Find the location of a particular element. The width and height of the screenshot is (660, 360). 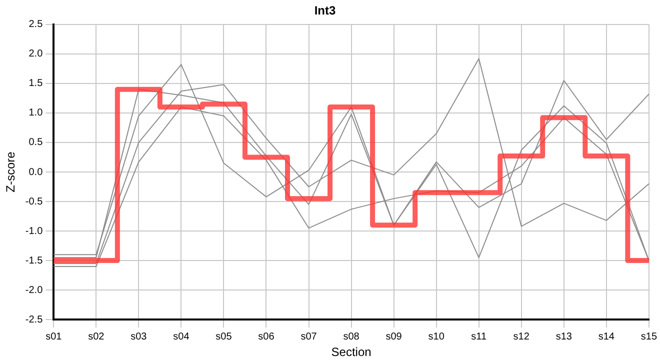

x-tick-label: s13 is located at coordinates (564, 336).